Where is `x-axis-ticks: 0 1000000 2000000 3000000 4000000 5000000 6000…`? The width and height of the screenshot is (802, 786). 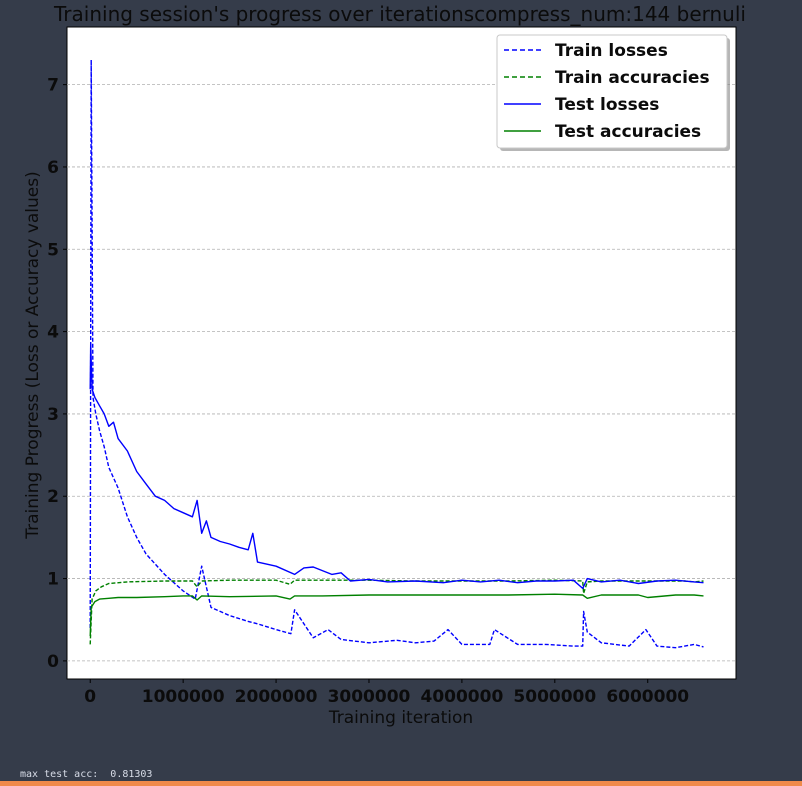 x-axis-ticks: 0 1000000 2000000 3000000 4000000 5000000 6000… is located at coordinates (386, 693).